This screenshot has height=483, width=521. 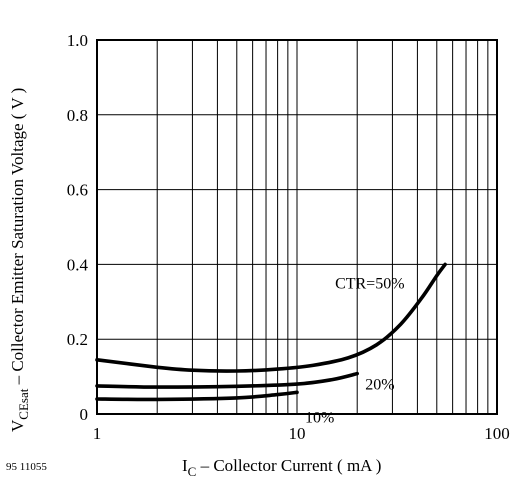 What do you see at coordinates (369, 283) in the screenshot?
I see `series-label-ctr-50: CTR=50%` at bounding box center [369, 283].